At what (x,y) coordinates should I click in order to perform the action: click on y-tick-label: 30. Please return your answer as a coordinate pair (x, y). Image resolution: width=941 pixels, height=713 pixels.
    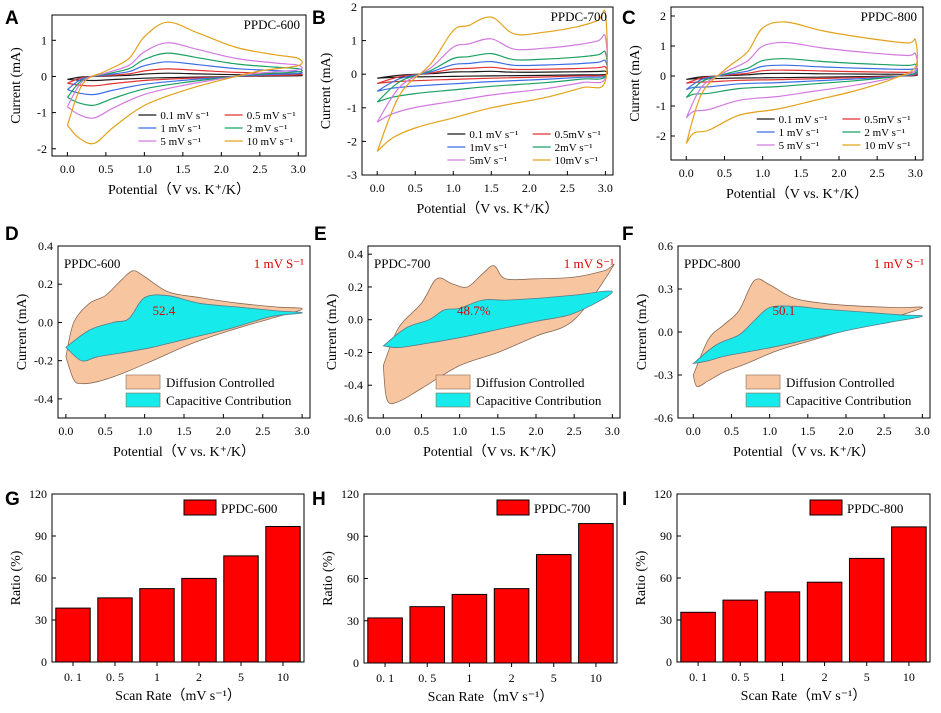
    Looking at the image, I should click on (666, 620).